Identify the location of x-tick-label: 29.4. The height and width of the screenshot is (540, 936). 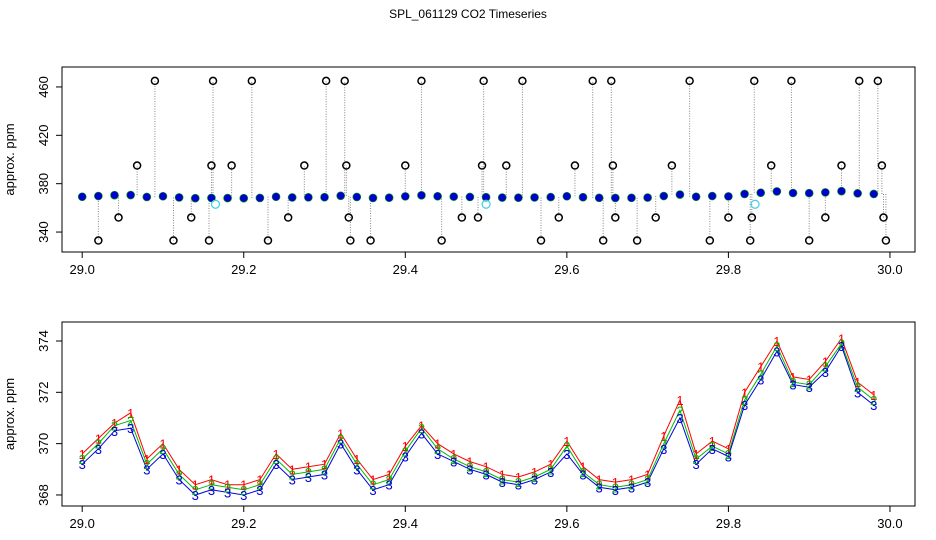
(405, 269).